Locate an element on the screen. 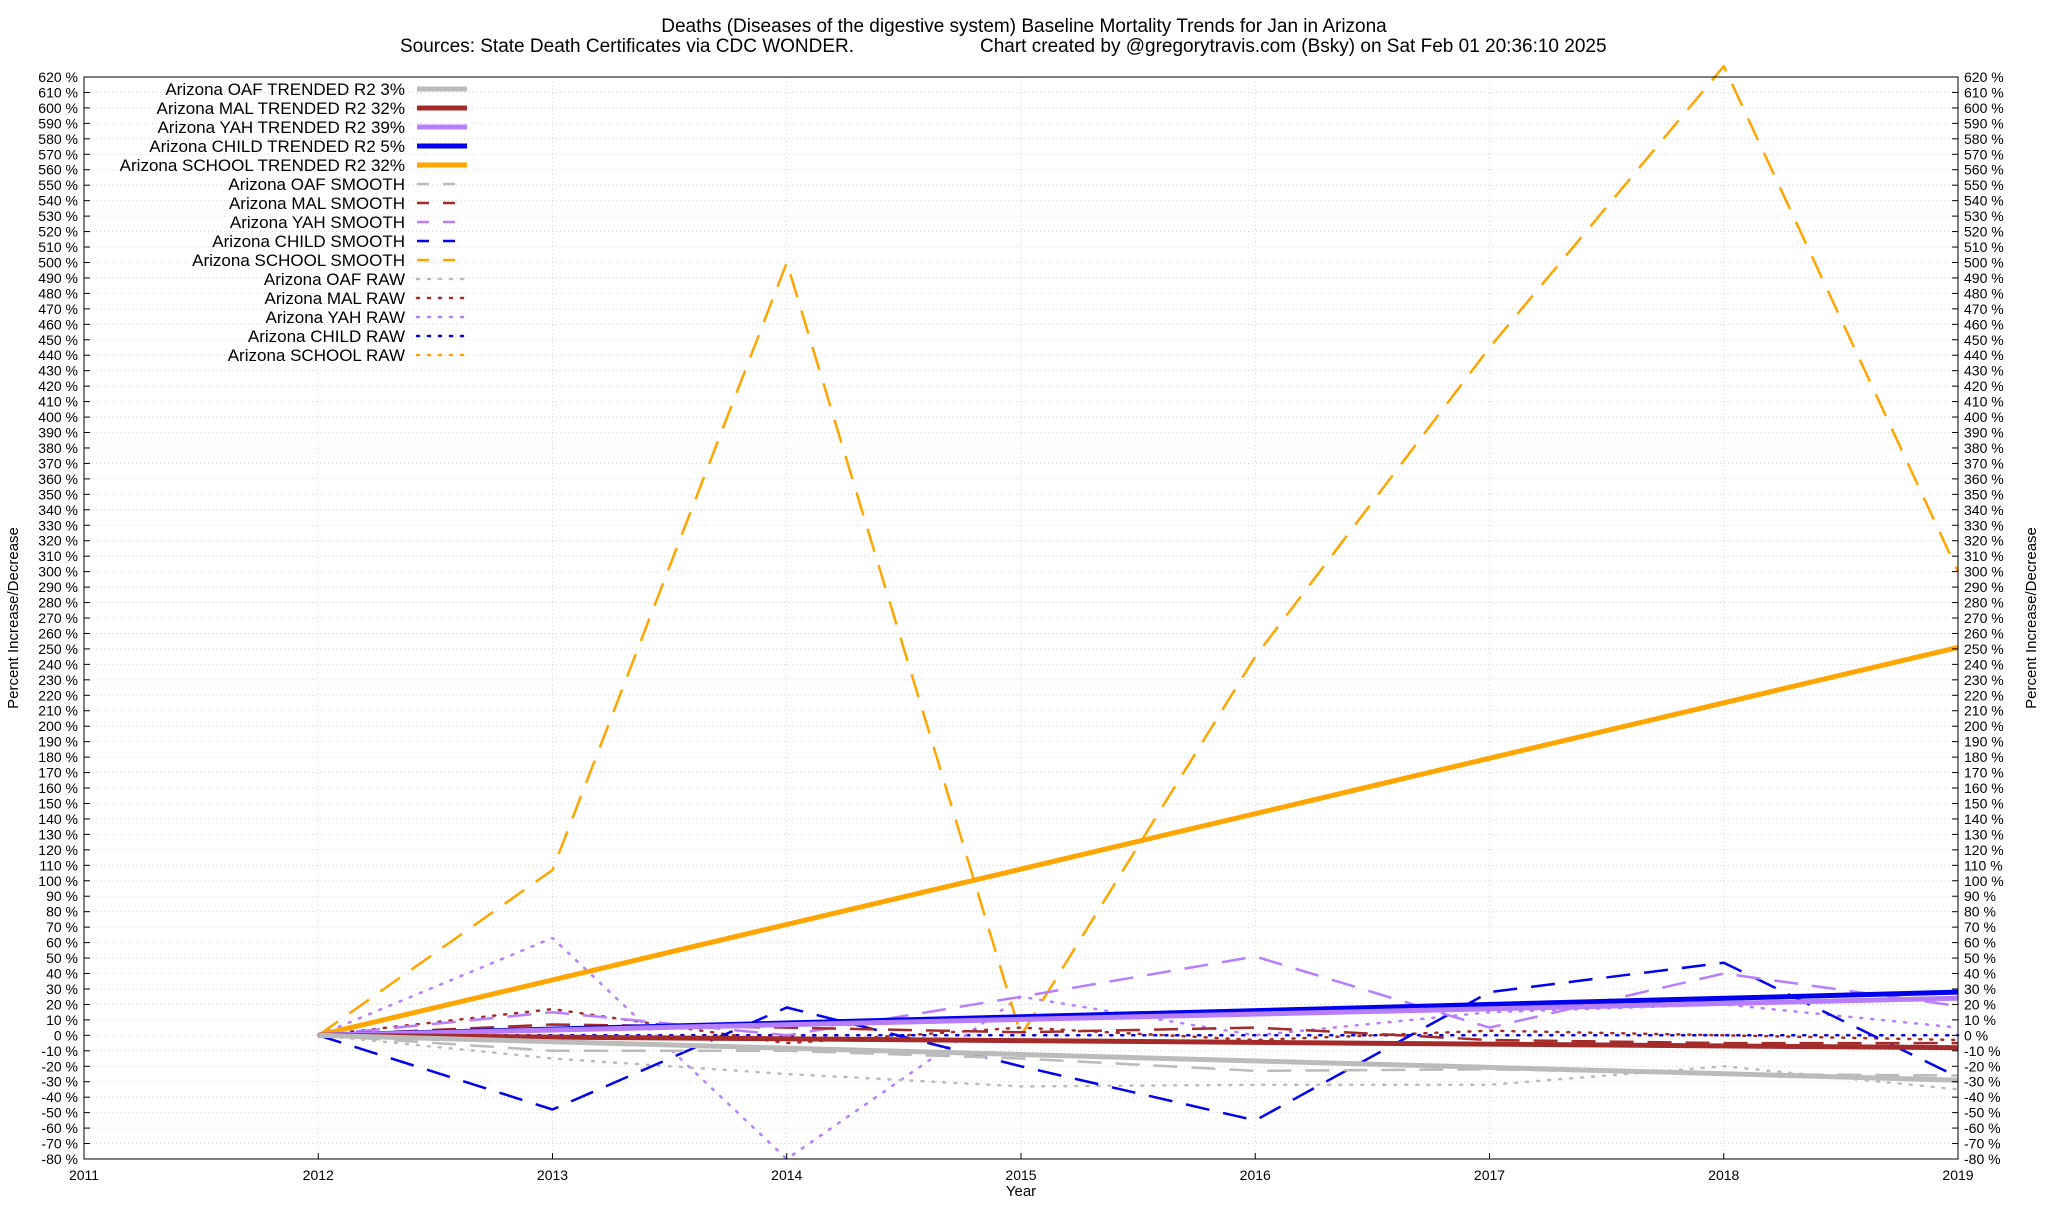 Image resolution: width=2048 pixels, height=1205 pixels. y-axis-label-left: Percent Increase/Decrease is located at coordinates (13, 618).